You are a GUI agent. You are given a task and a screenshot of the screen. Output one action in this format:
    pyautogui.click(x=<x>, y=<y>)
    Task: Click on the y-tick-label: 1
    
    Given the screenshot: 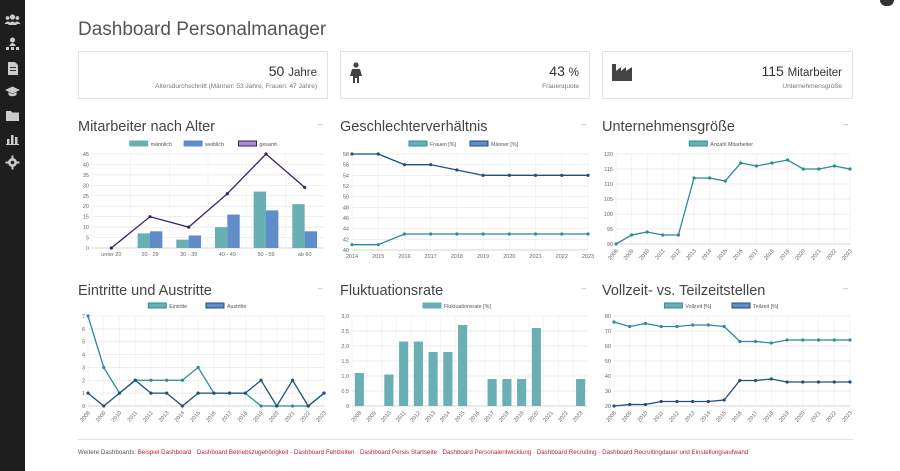 What is the action you would take?
    pyautogui.click(x=83, y=394)
    